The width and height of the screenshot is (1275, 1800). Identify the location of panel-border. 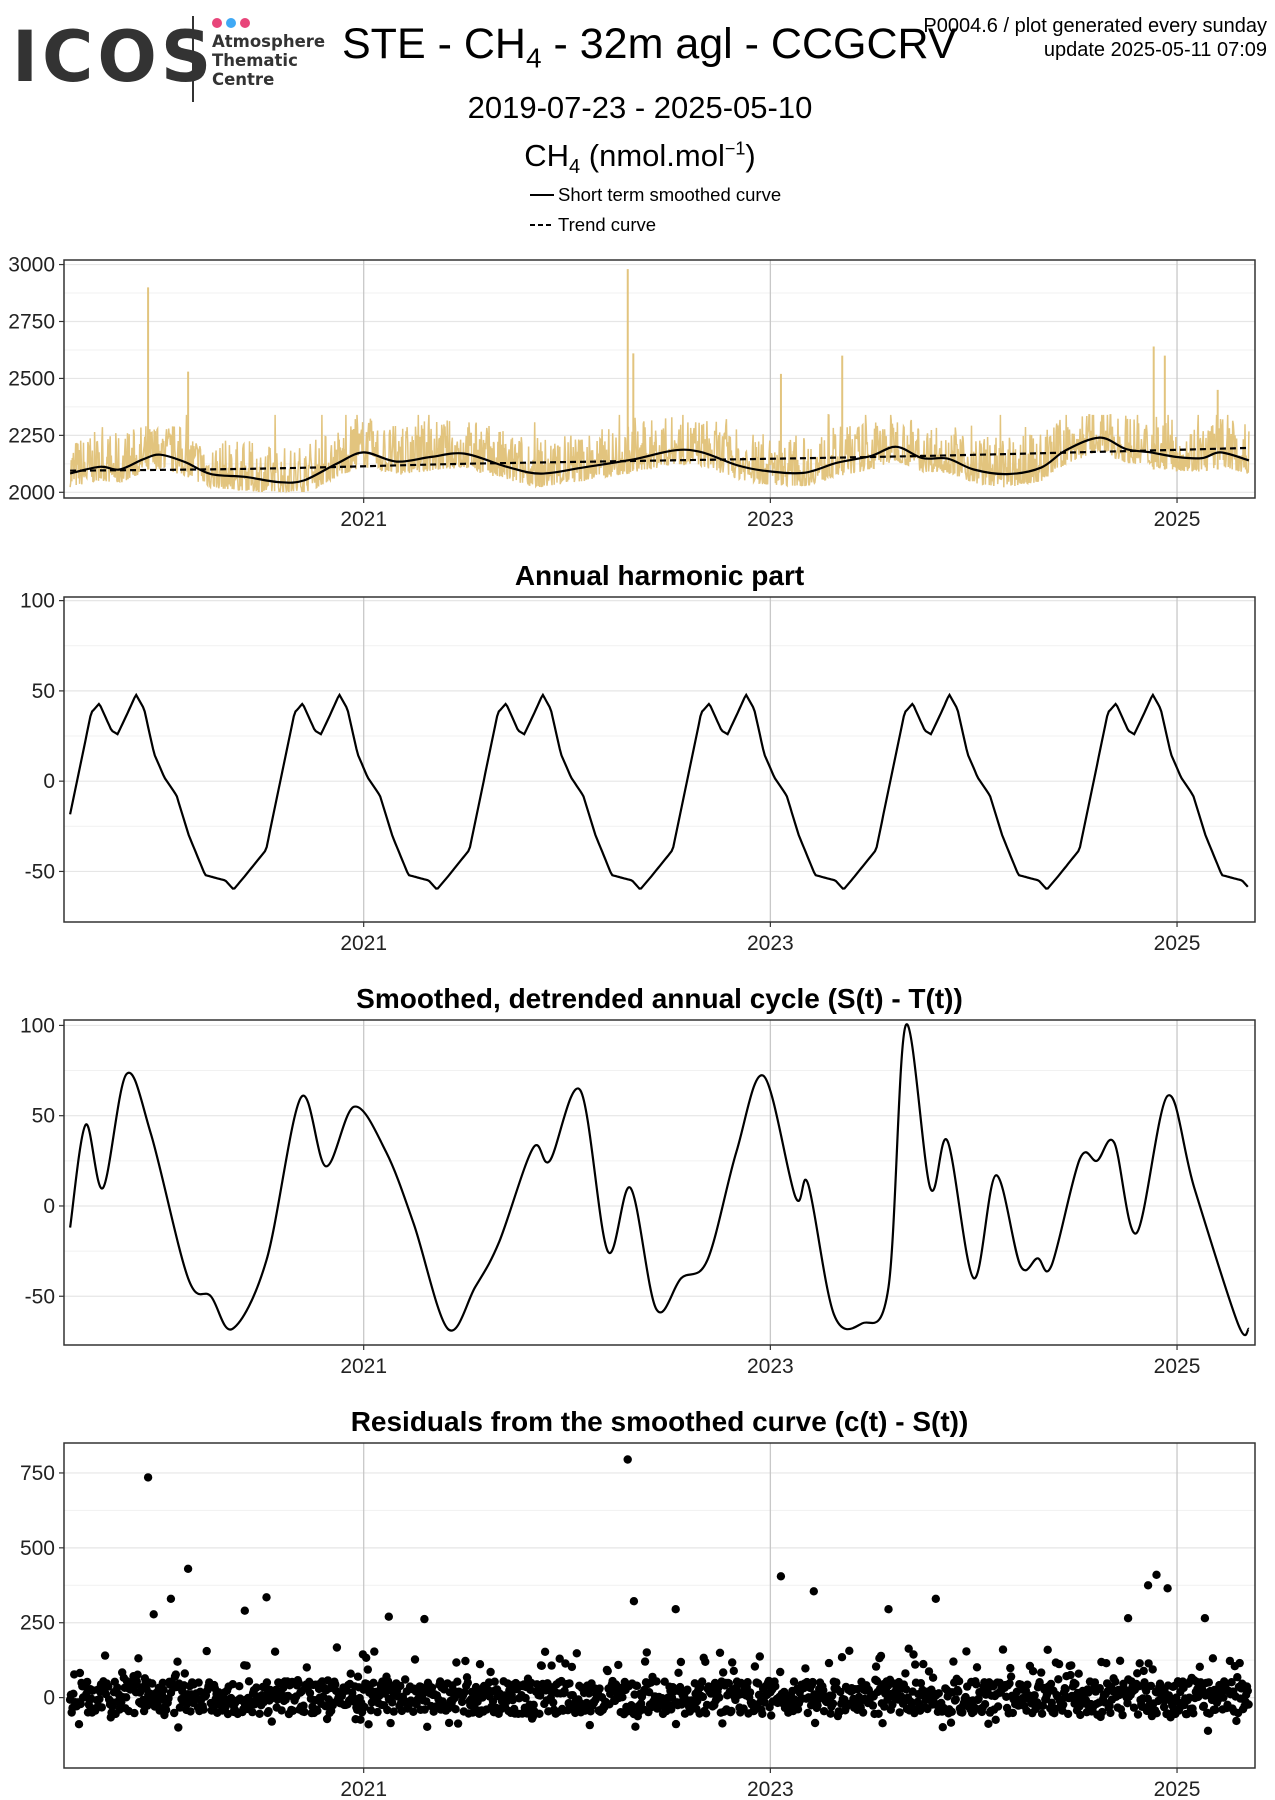
(659, 379).